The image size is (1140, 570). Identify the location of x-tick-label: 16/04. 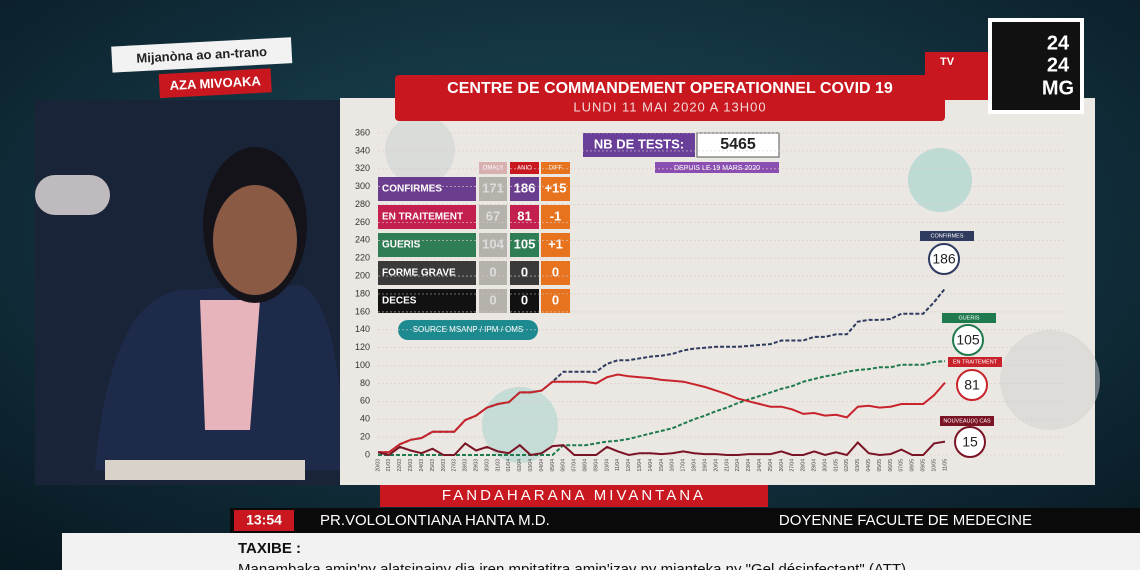
(673, 465).